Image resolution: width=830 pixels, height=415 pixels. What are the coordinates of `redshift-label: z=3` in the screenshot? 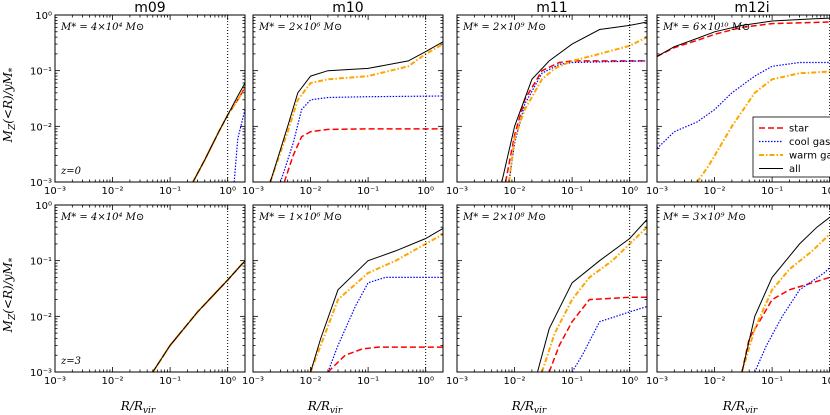 It's located at (70, 361).